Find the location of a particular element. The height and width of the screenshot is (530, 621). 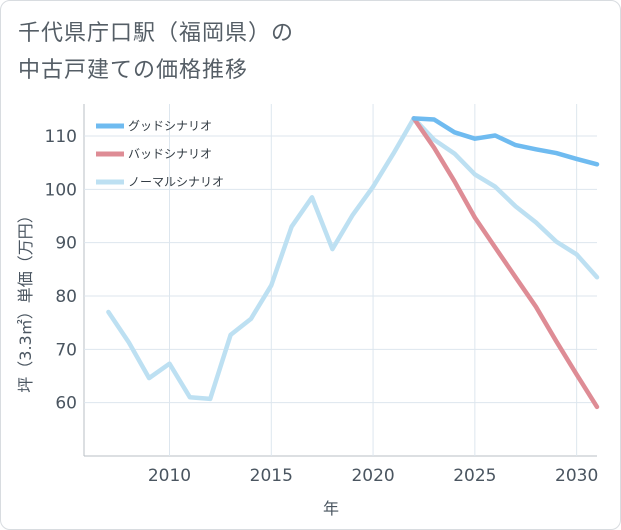

chart-title-line-1: 千代県庁口駅（福岡県）の is located at coordinates (156, 33).